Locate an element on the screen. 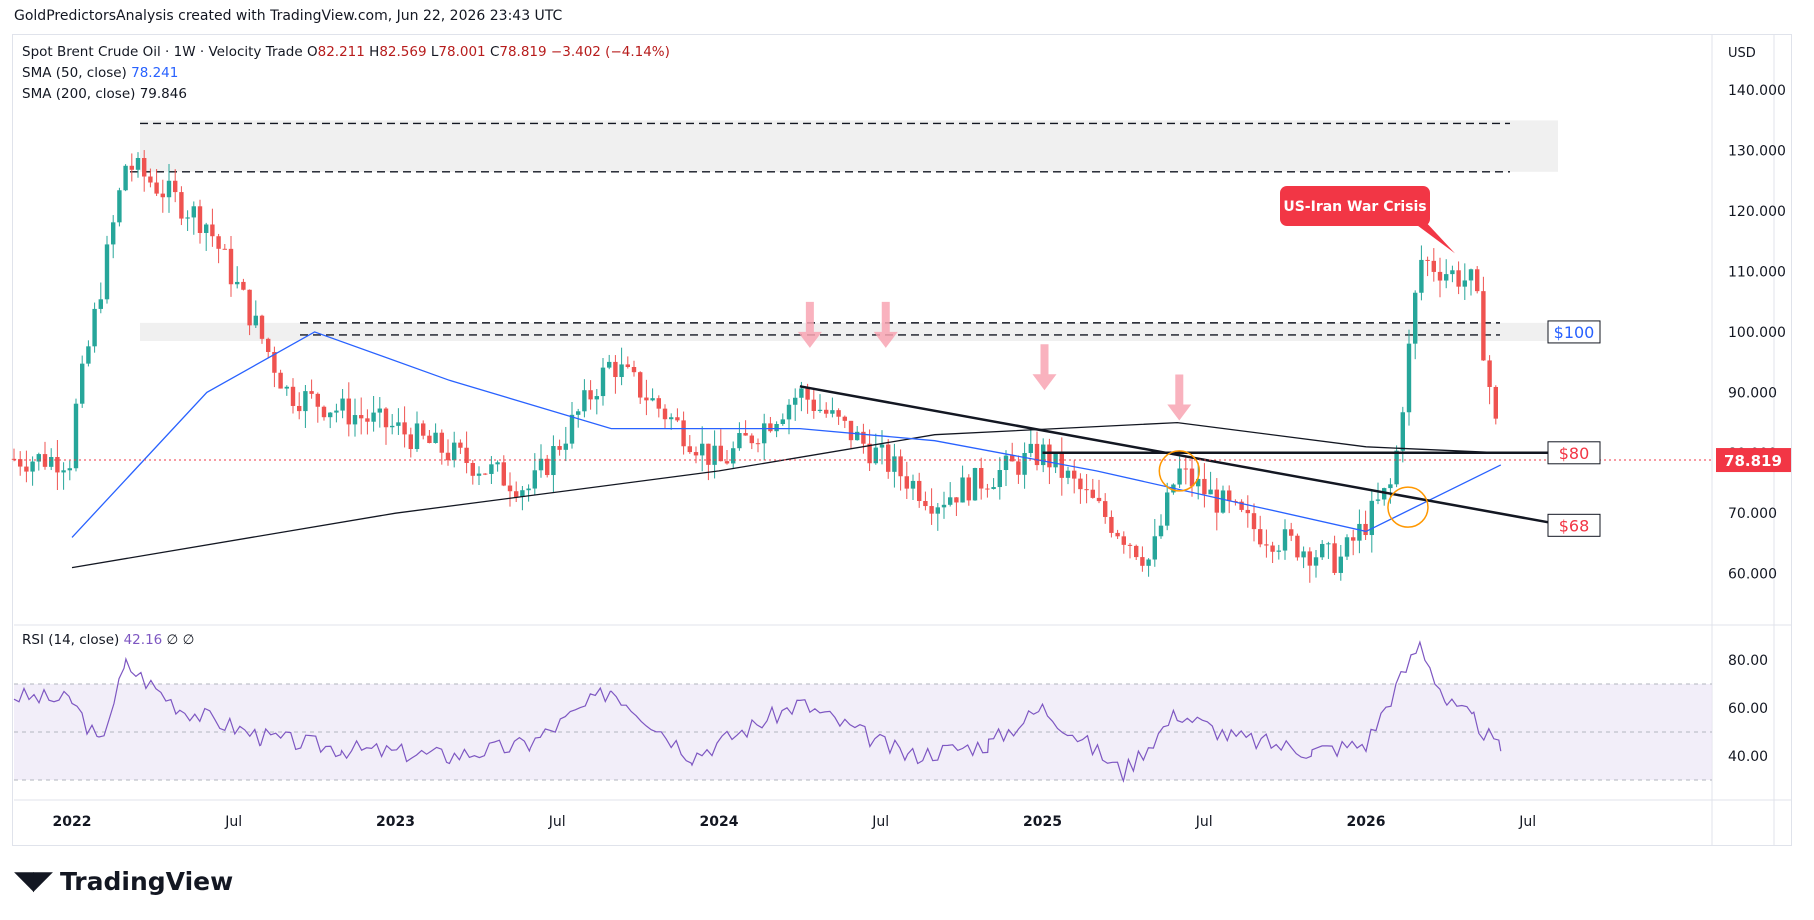  rsi-tick-label: 80.00 is located at coordinates (1748, 661).